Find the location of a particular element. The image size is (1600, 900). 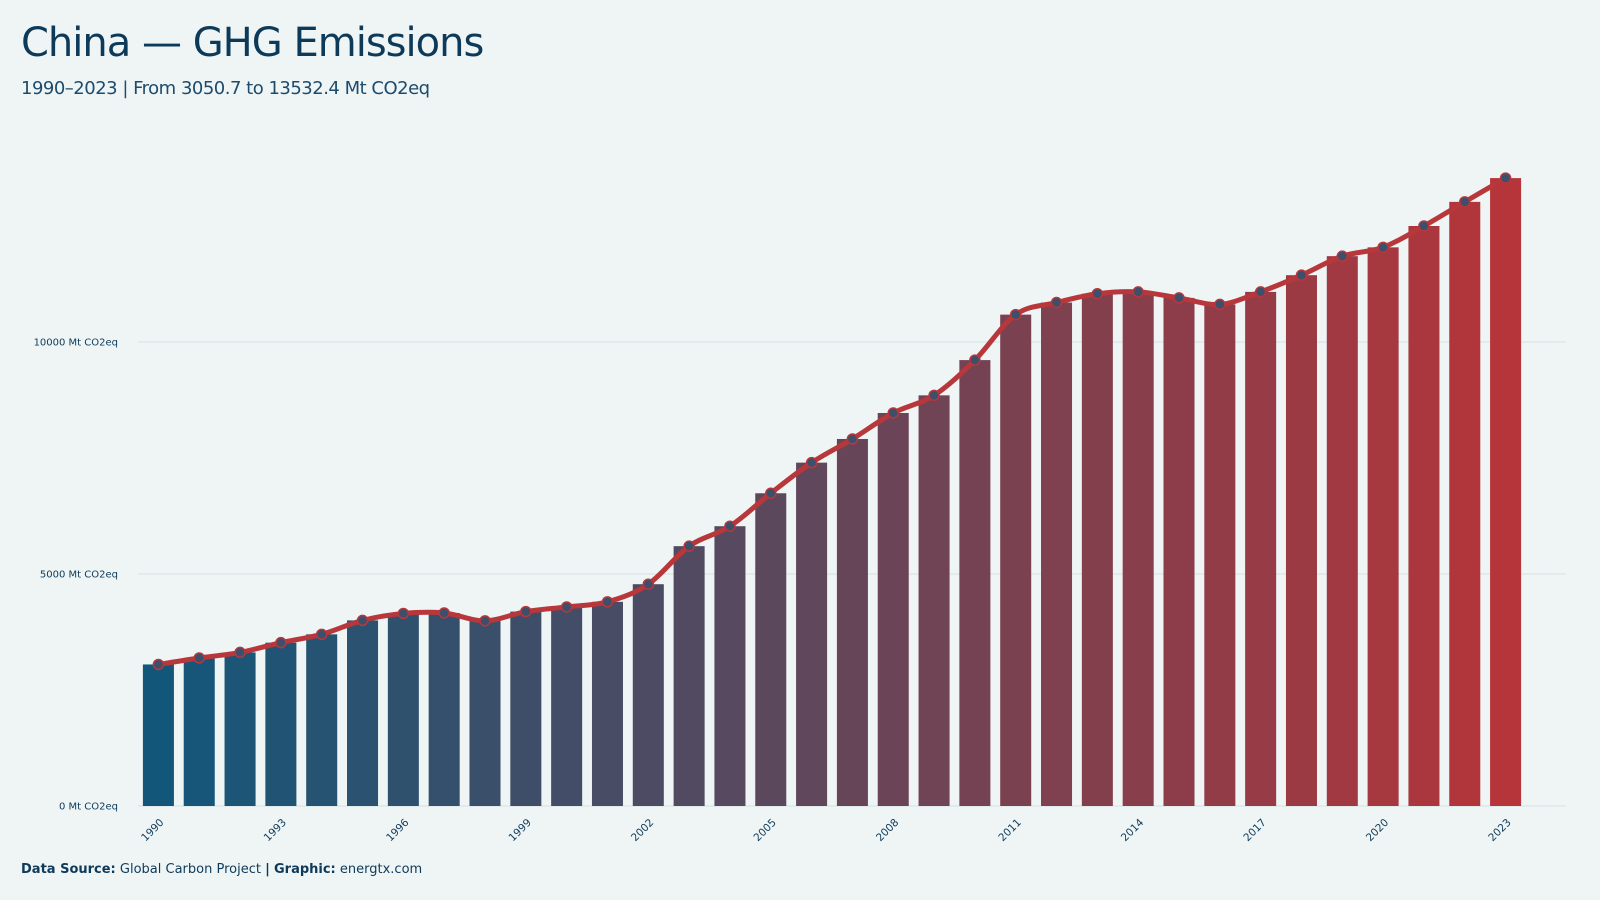

point-2019 is located at coordinates (1342, 256).